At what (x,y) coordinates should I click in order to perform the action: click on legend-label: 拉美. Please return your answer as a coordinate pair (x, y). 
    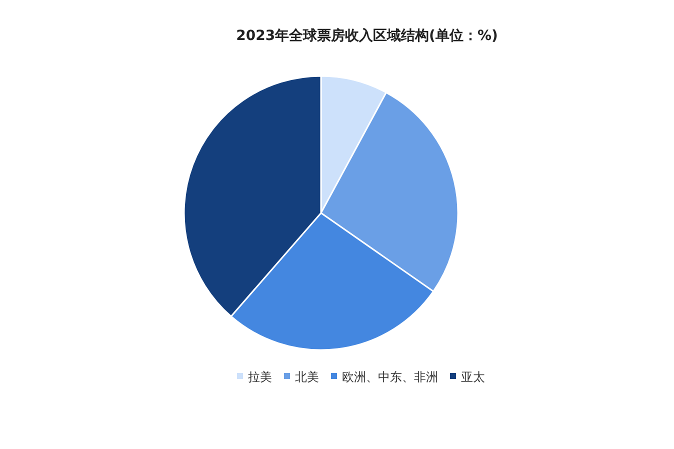
    Looking at the image, I should click on (260, 377).